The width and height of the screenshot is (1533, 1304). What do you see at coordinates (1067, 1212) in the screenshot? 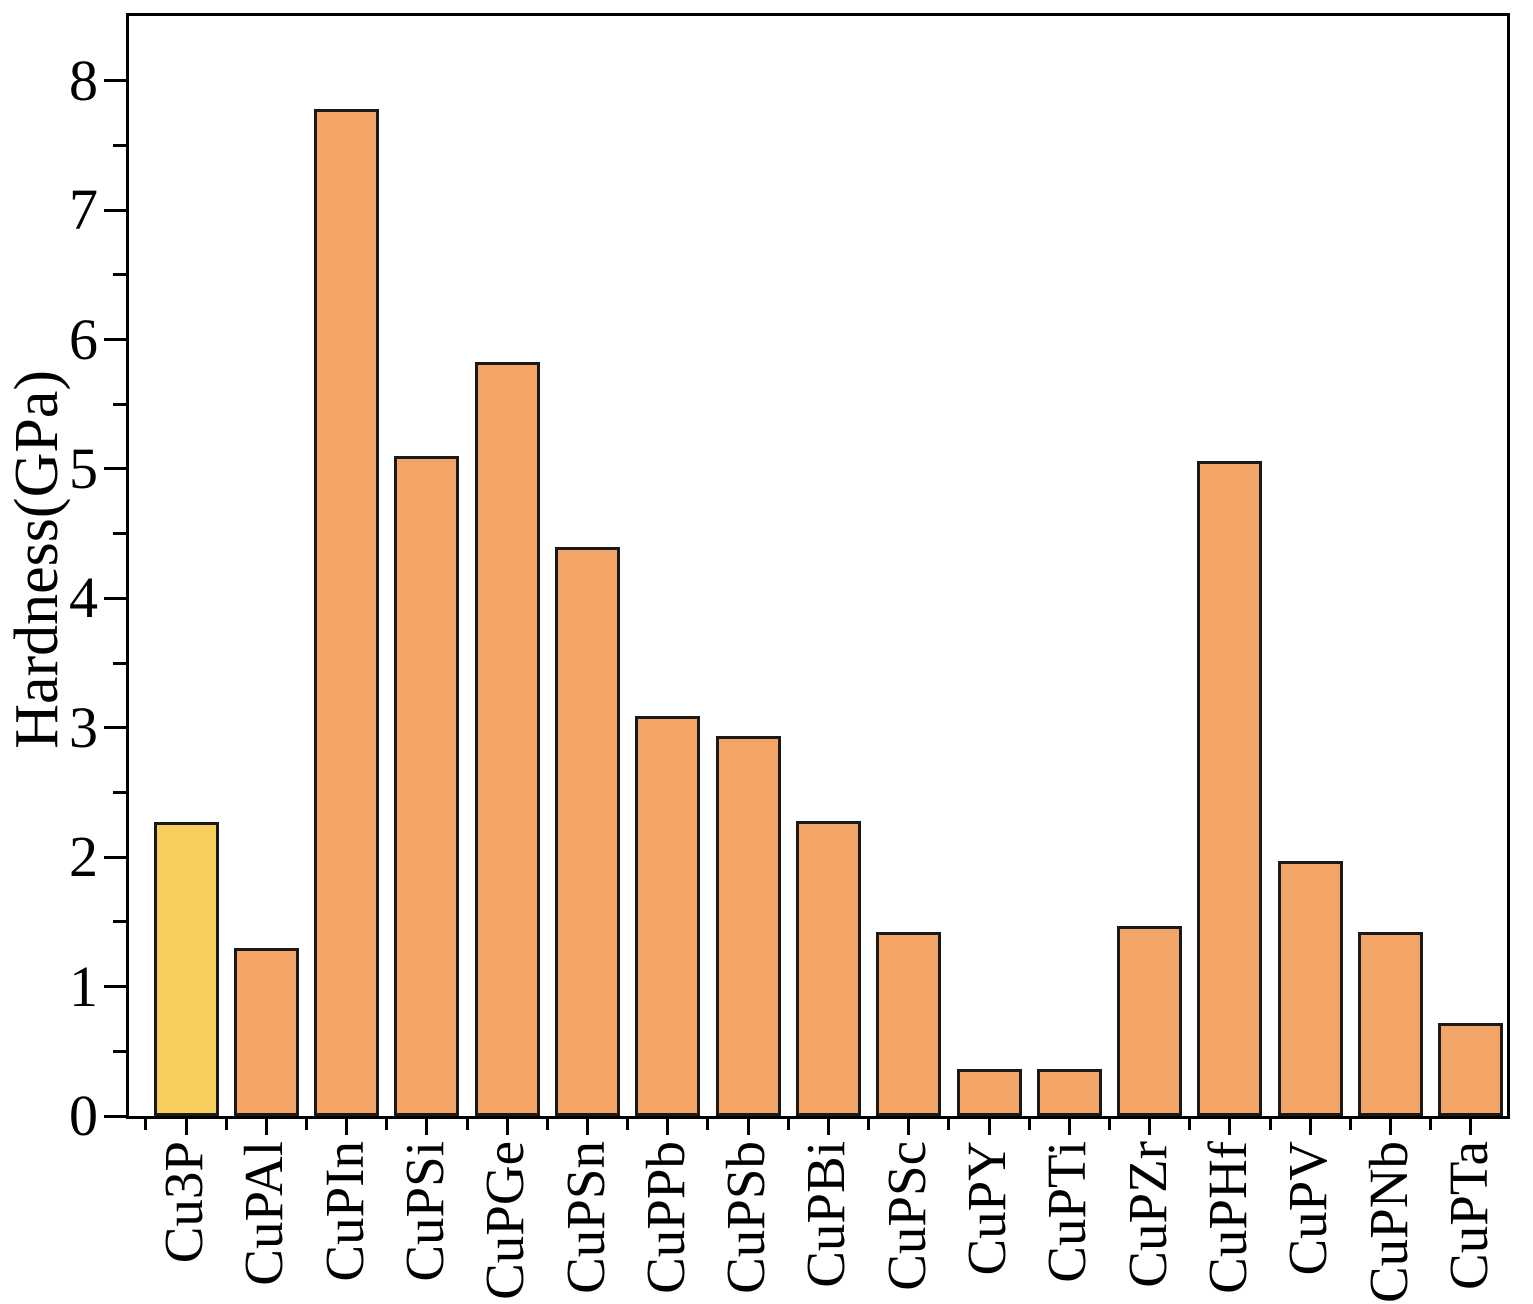
I see `x-tick-label-CuPTi: CuPTi` at bounding box center [1067, 1212].